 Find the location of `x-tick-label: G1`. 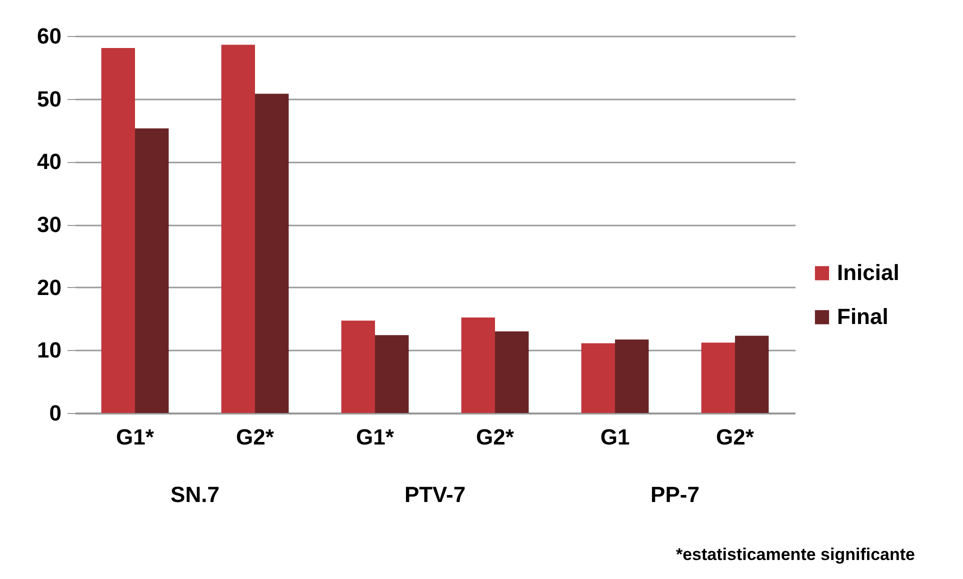

x-tick-label: G1 is located at coordinates (615, 437).